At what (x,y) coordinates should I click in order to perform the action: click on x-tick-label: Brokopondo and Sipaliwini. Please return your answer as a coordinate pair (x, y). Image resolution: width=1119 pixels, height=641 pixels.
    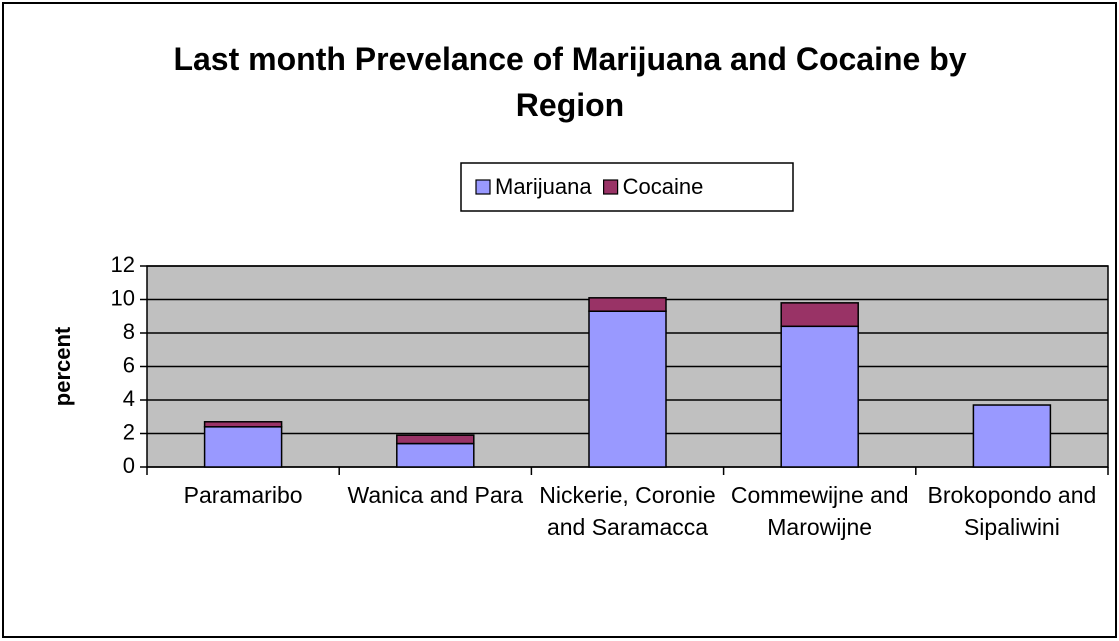
    Looking at the image, I should click on (1012, 511).